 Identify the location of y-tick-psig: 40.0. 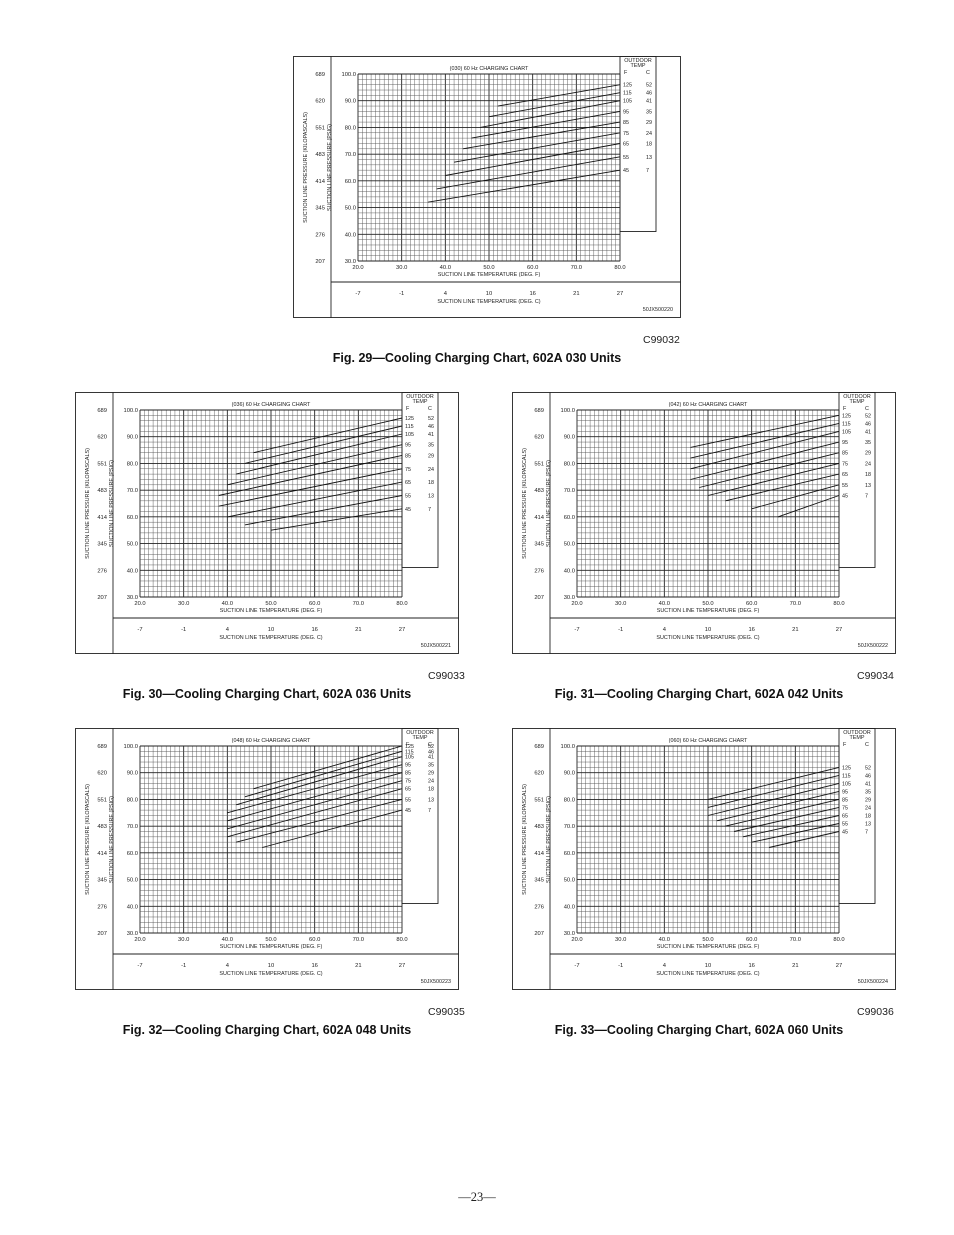
(350, 235).